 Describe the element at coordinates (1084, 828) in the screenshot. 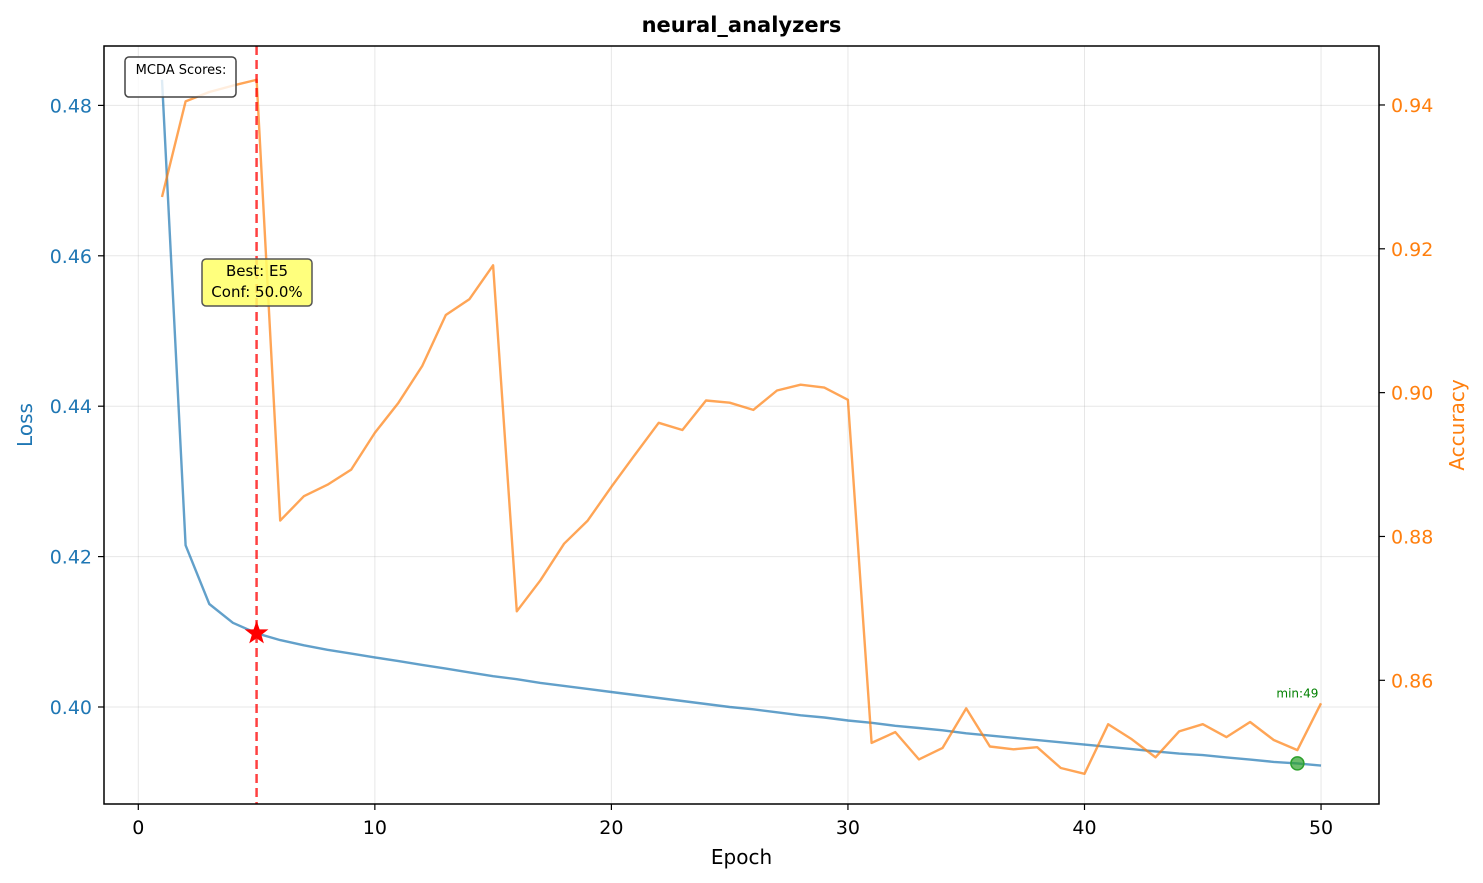

I see `x-tick-label: 40` at that location.